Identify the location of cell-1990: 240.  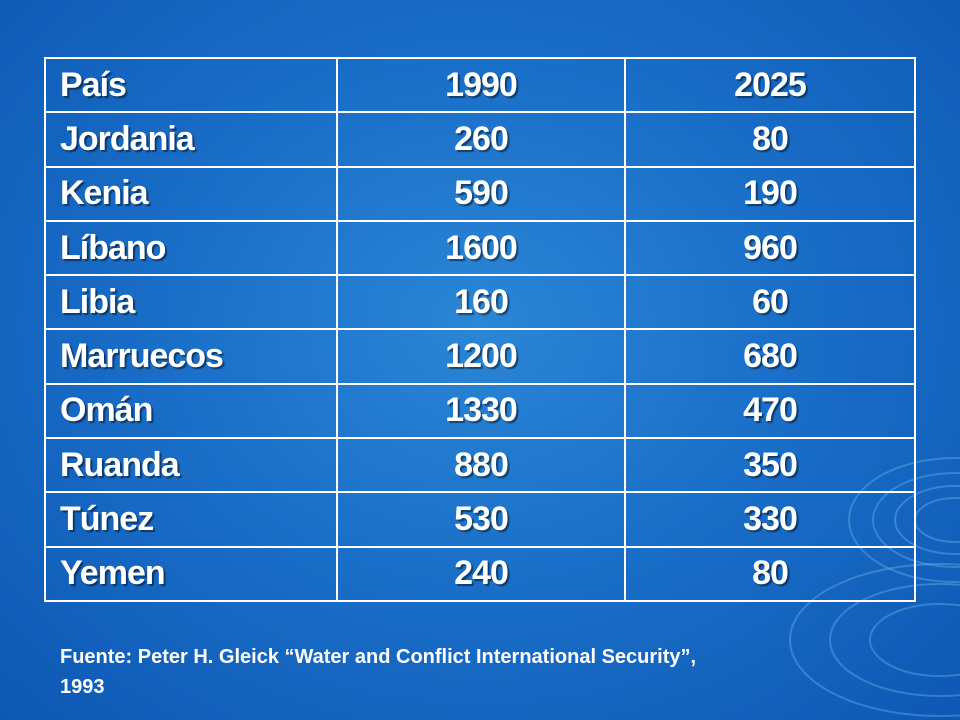
(481, 574).